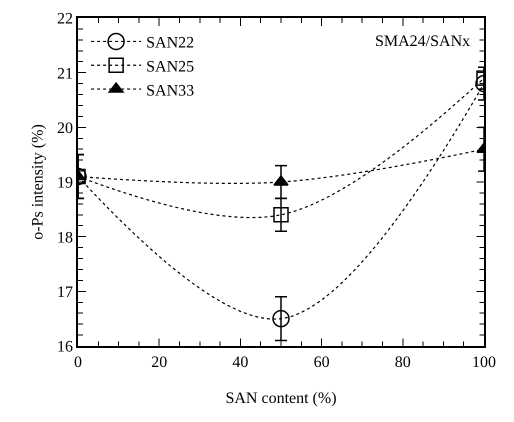  Describe the element at coordinates (170, 67) in the screenshot. I see `legend-label: SAN25` at that location.